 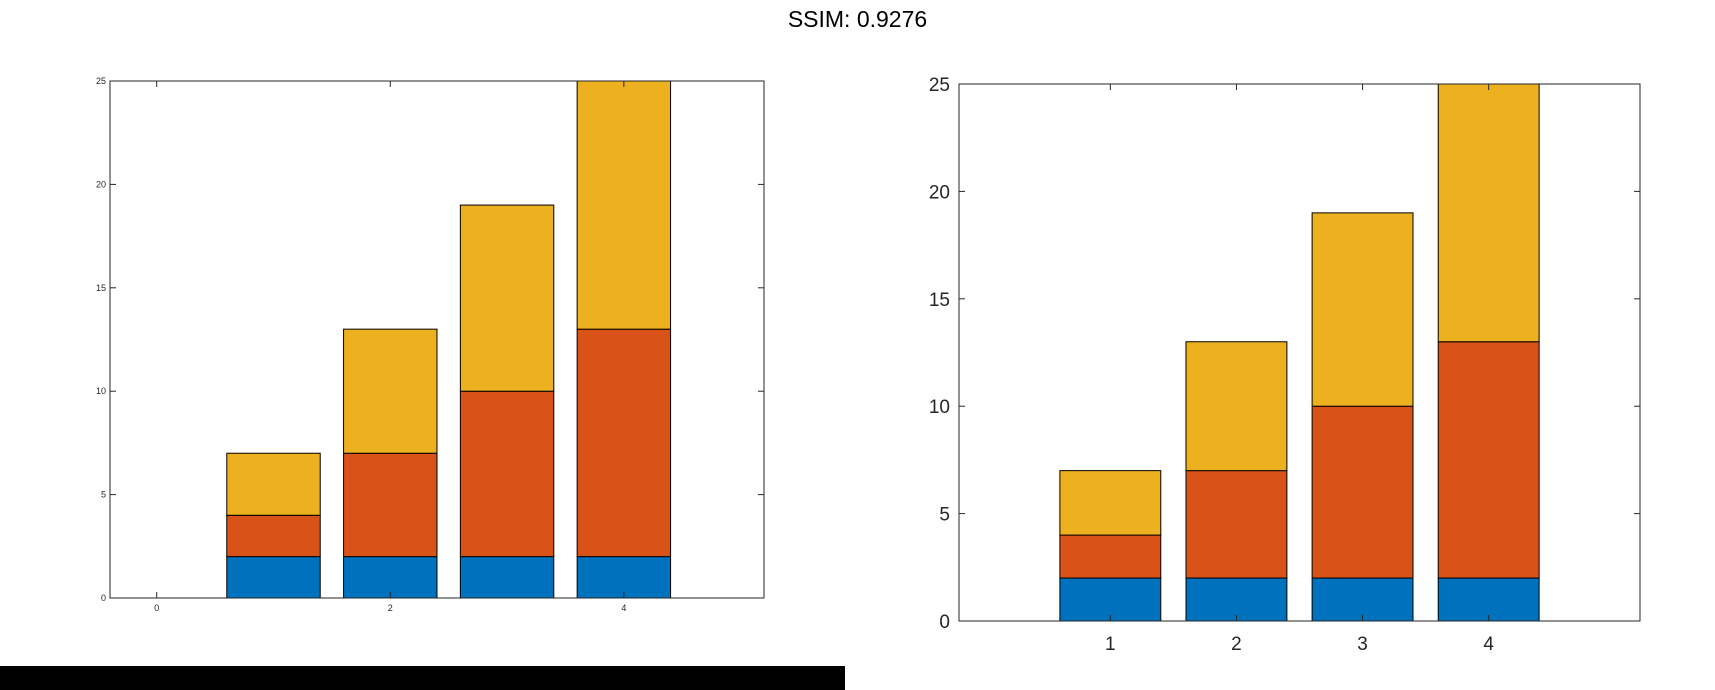 I want to click on x-tick-label: 1, so click(x=1110, y=644).